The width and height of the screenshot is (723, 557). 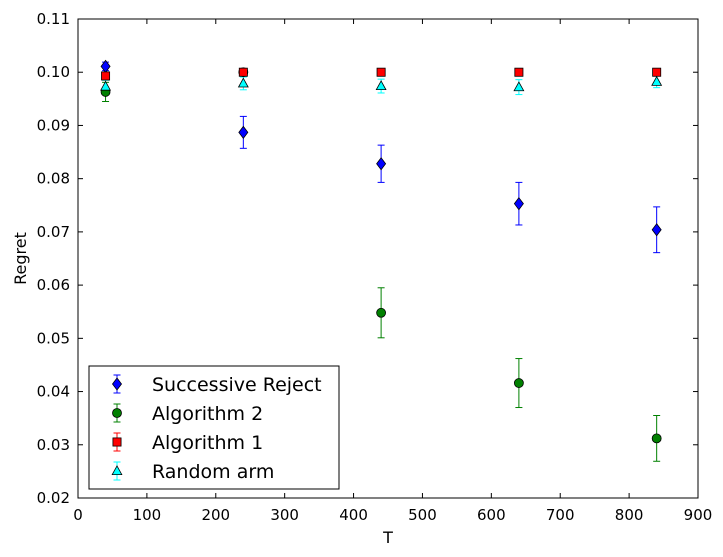 I want to click on x-tick-label: 200, so click(x=215, y=515).